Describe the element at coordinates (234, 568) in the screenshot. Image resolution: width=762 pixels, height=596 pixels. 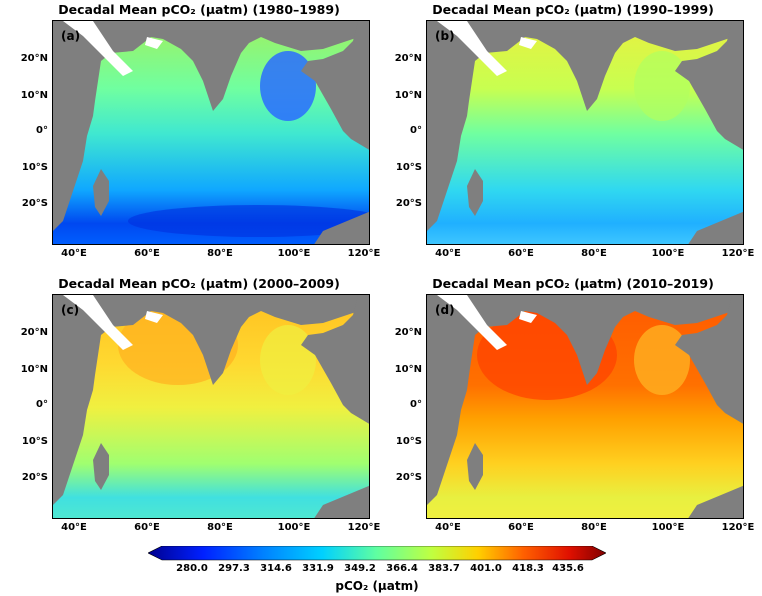
I see `colorbar-tick: 297.3` at that location.